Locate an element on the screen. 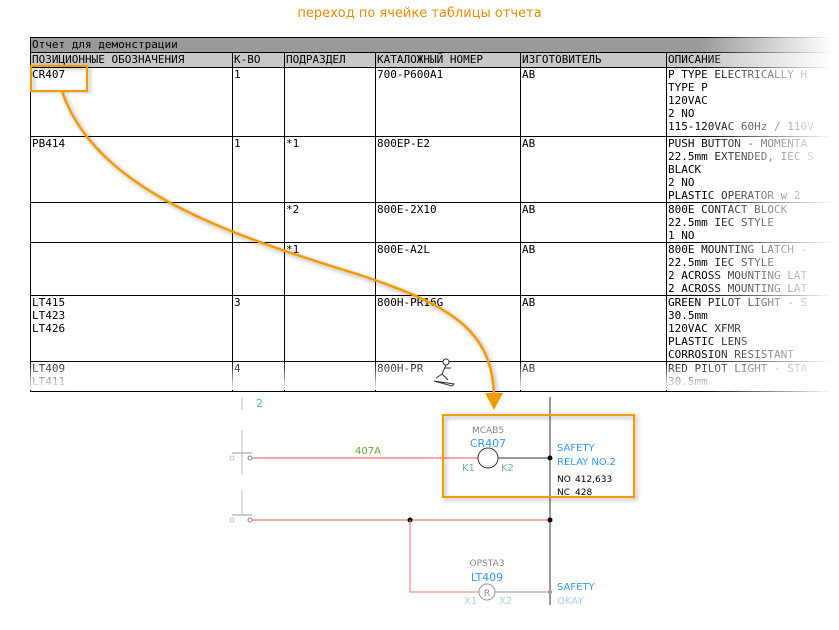 The width and height of the screenshot is (839, 630). rung-ref: 2 is located at coordinates (259, 403).